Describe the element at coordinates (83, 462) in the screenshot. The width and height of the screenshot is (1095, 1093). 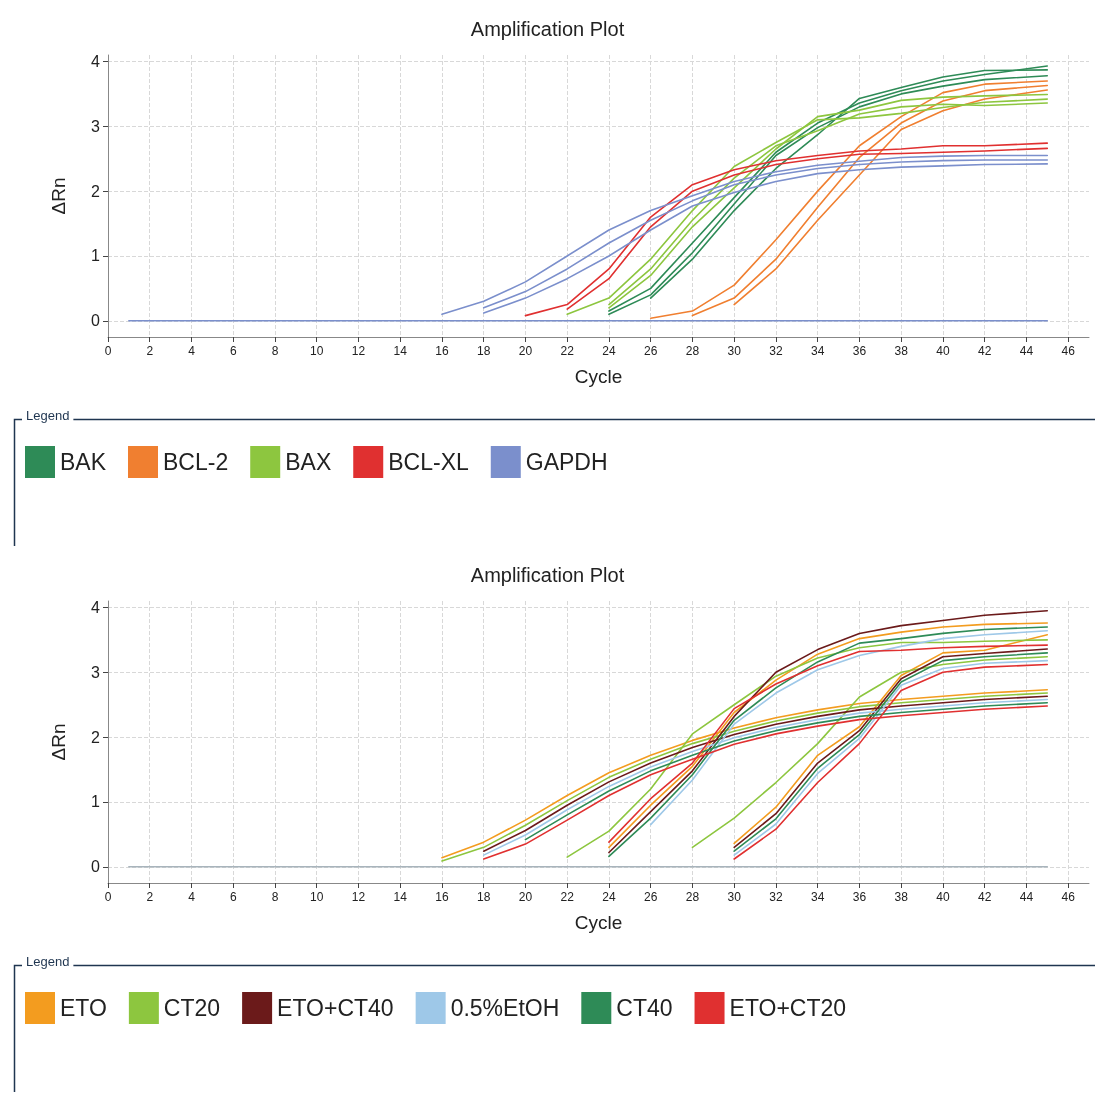
I see `legend-label: BAK` at that location.